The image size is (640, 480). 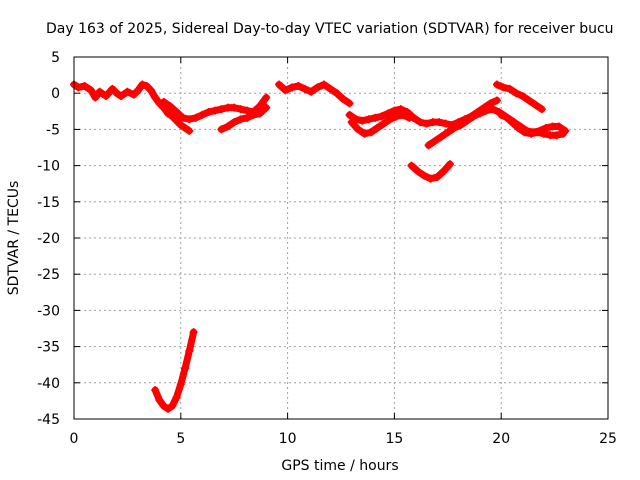 I want to click on series-track-j, so click(x=519, y=97).